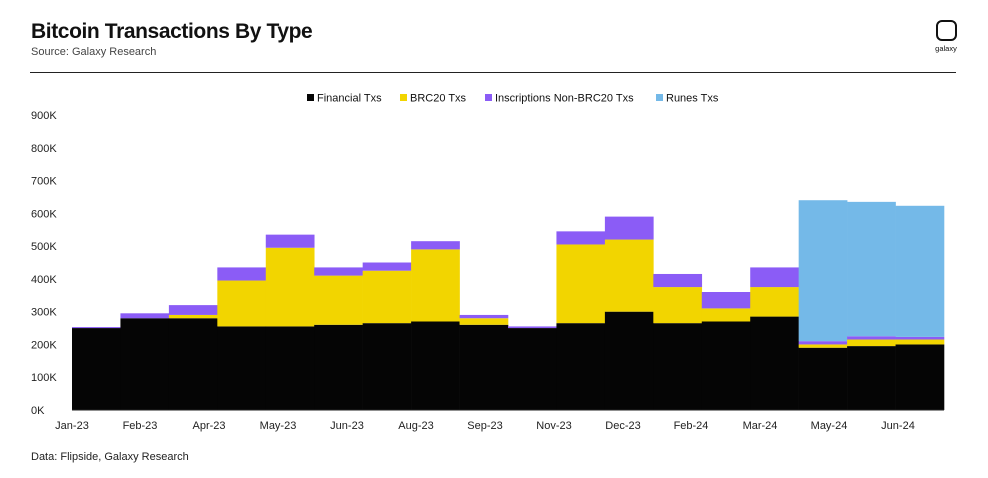  Describe the element at coordinates (96, 328) in the screenshot. I see `bar-segment-2023-01-s2` at that location.